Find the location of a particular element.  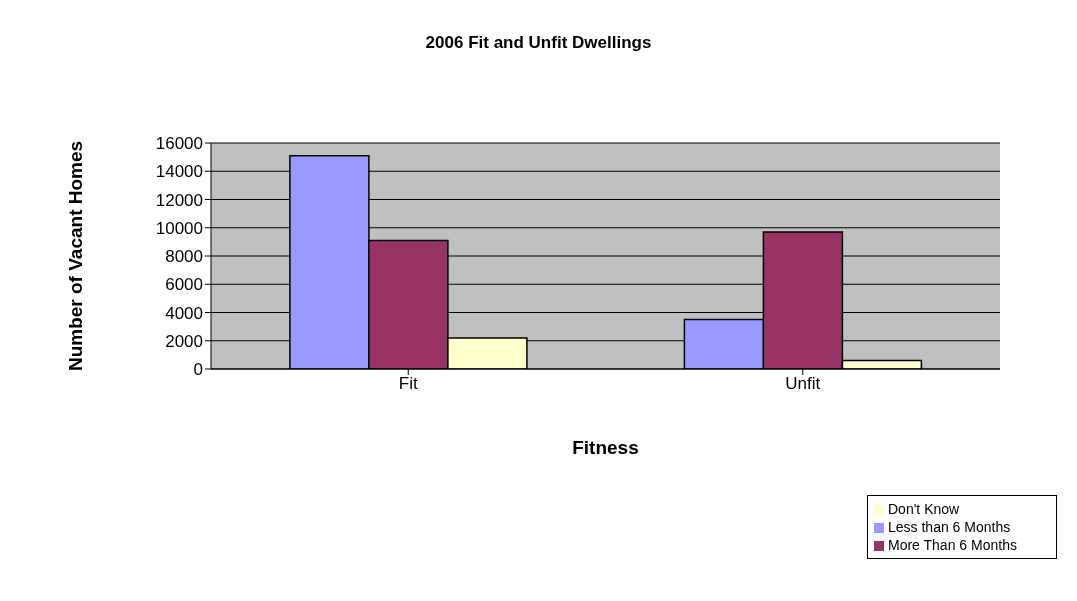

legend-label: Less than 6 Months is located at coordinates (949, 527).